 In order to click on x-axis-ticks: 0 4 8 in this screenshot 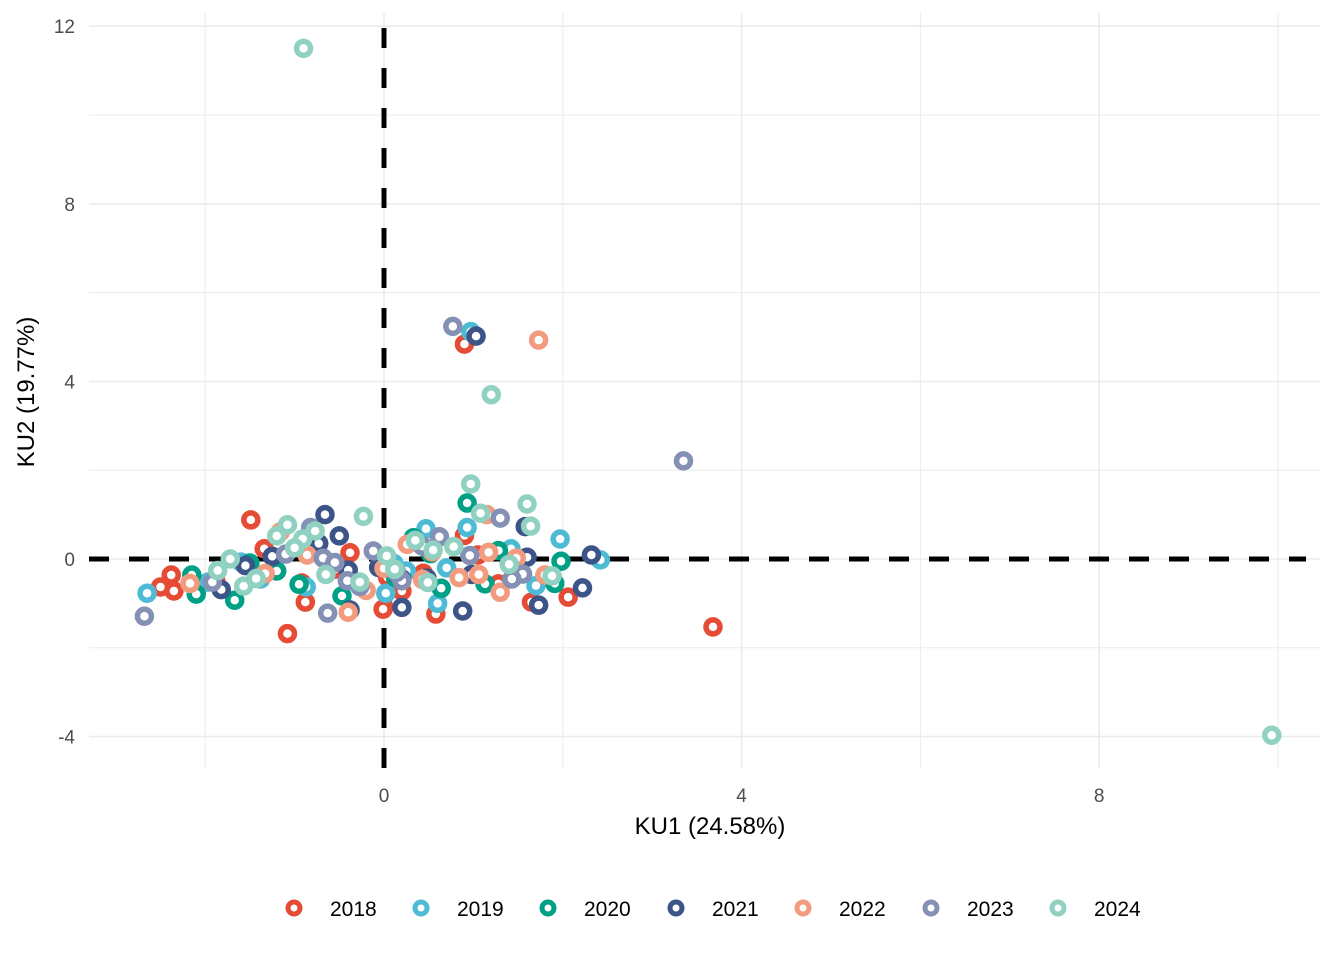, I will do `click(742, 796)`.